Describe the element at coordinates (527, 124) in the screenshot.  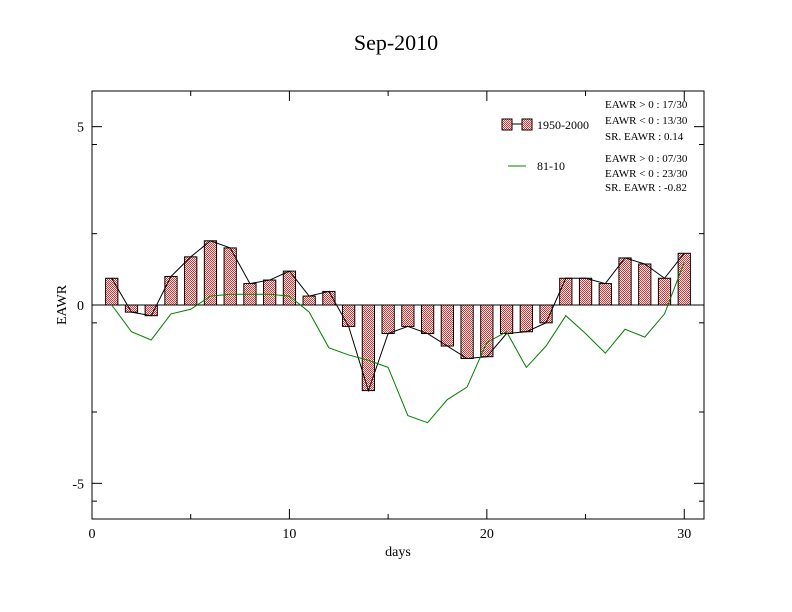
I see `legend-swatch-1950-2000-right` at that location.